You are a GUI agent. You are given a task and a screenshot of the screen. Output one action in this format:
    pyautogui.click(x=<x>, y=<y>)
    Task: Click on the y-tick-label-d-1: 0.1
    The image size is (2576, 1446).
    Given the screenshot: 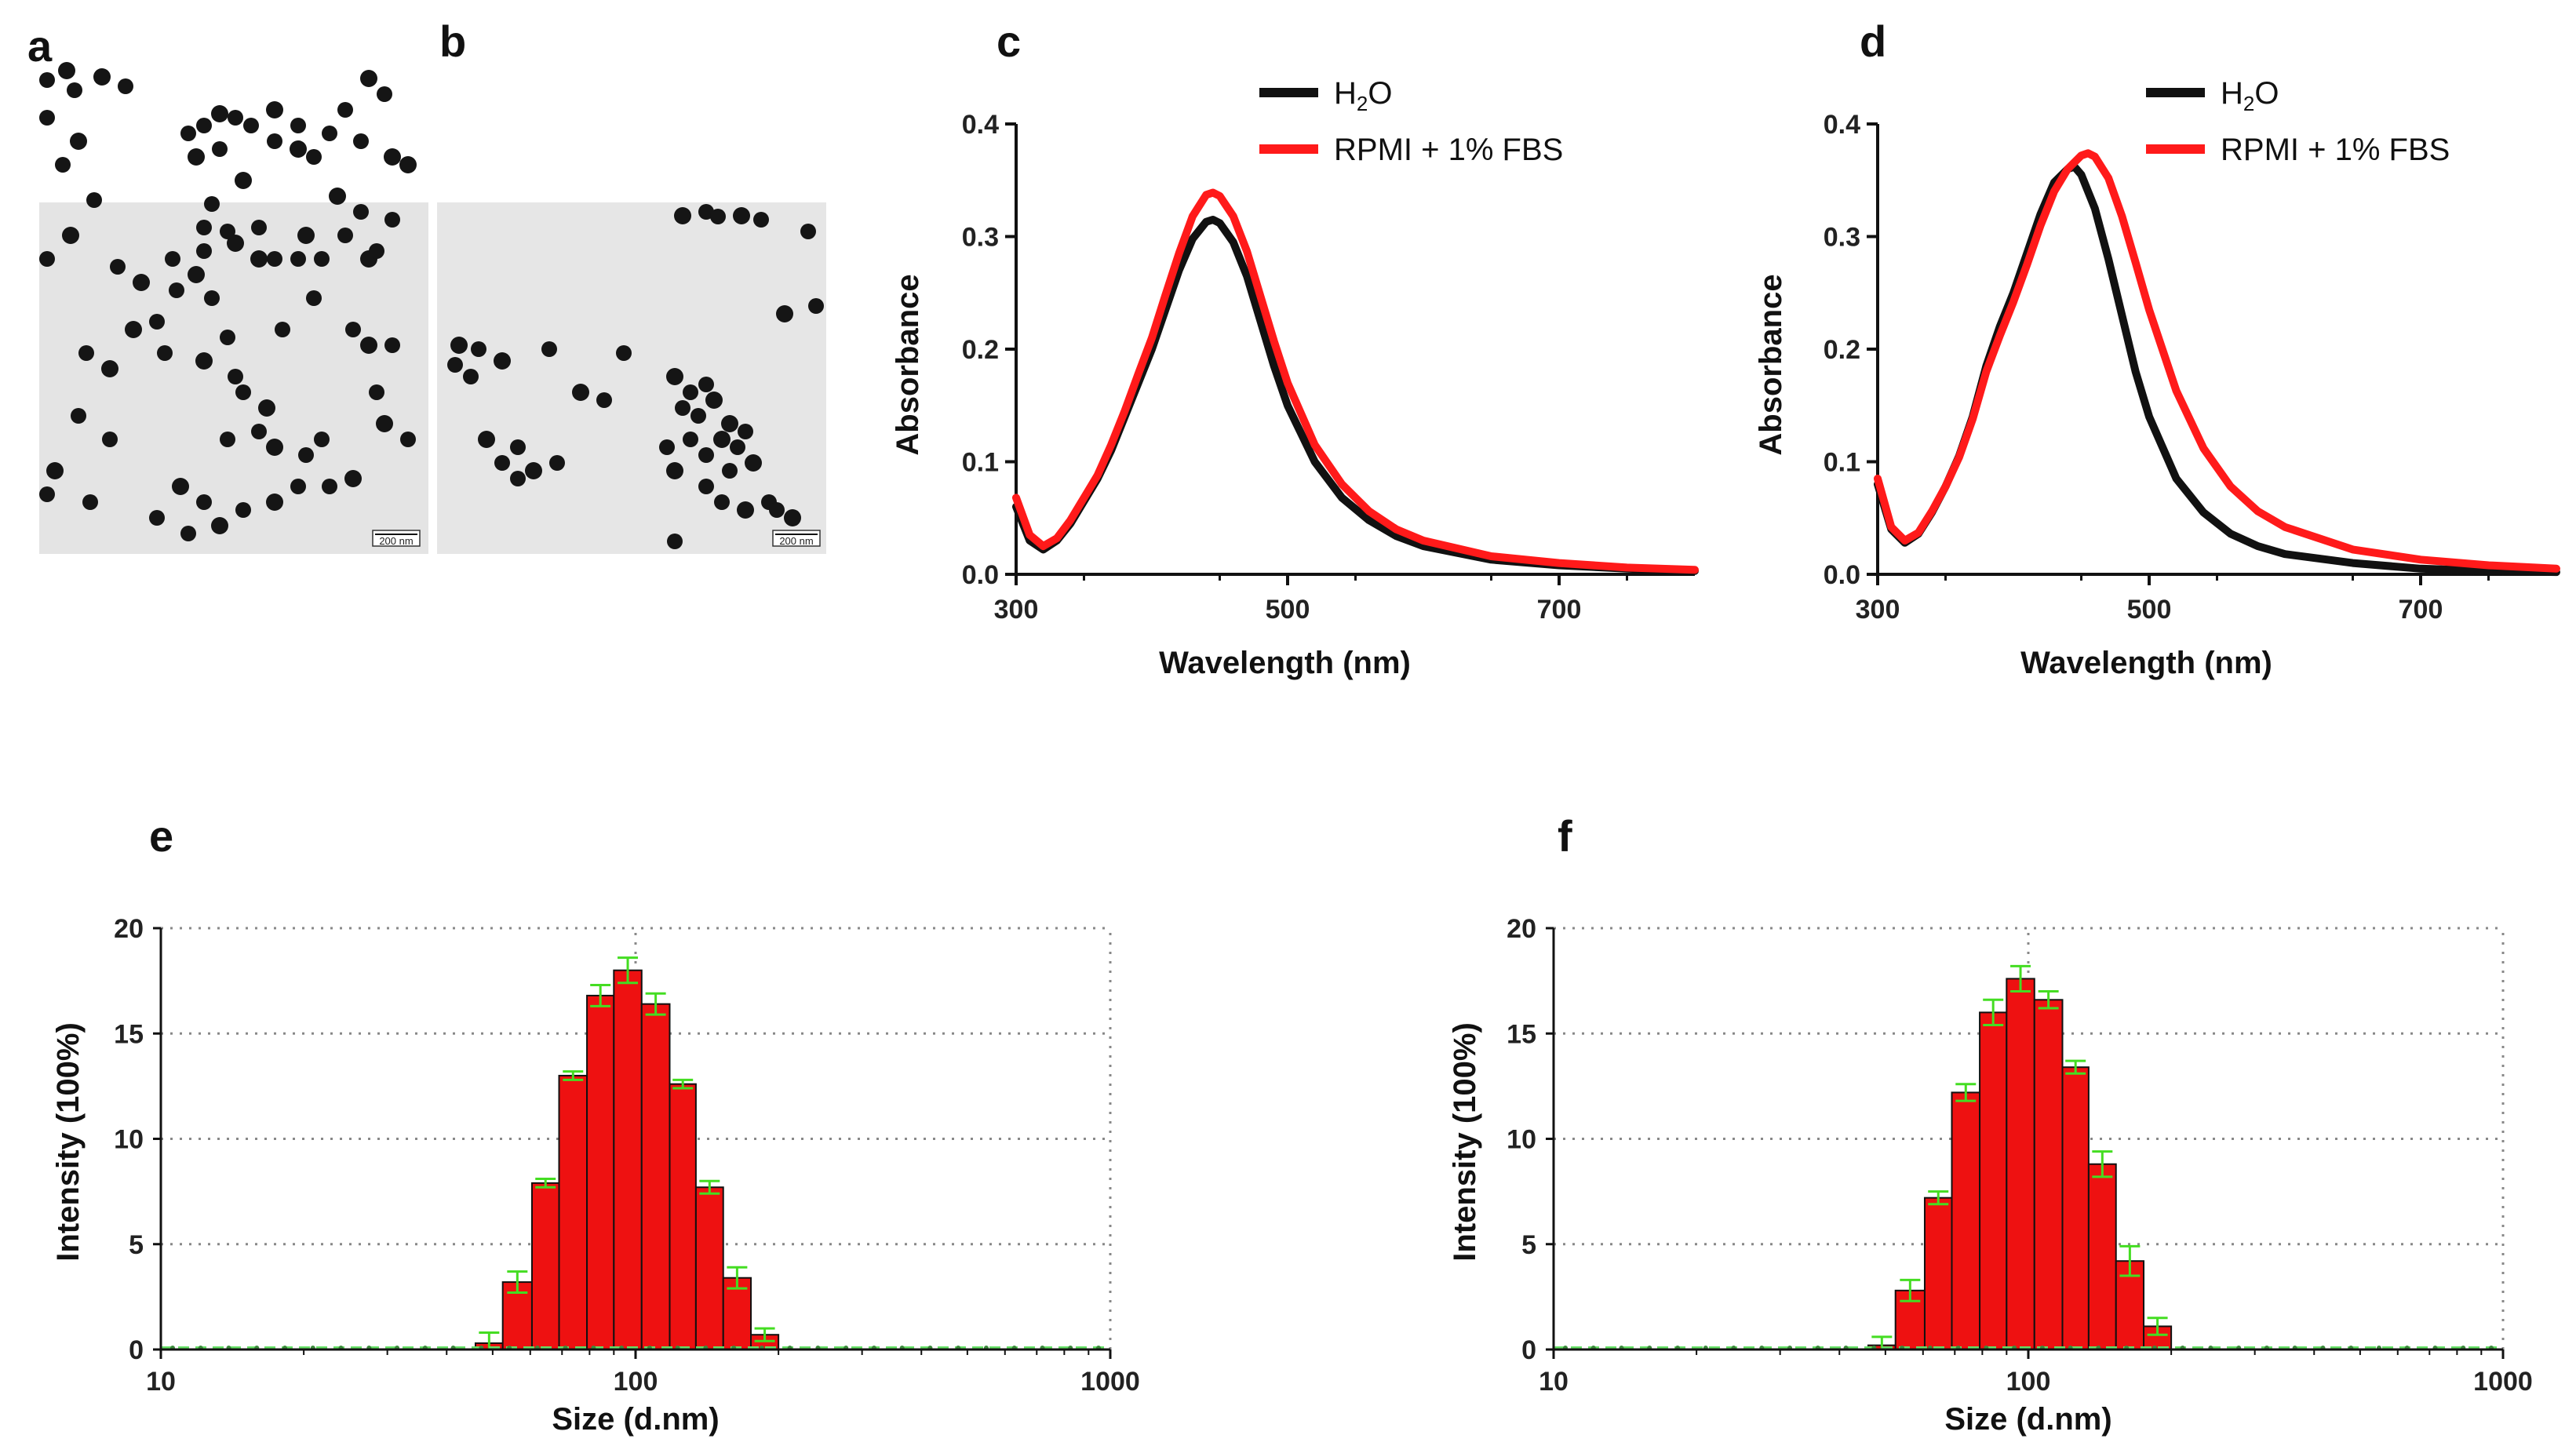 What is the action you would take?
    pyautogui.click(x=1842, y=463)
    